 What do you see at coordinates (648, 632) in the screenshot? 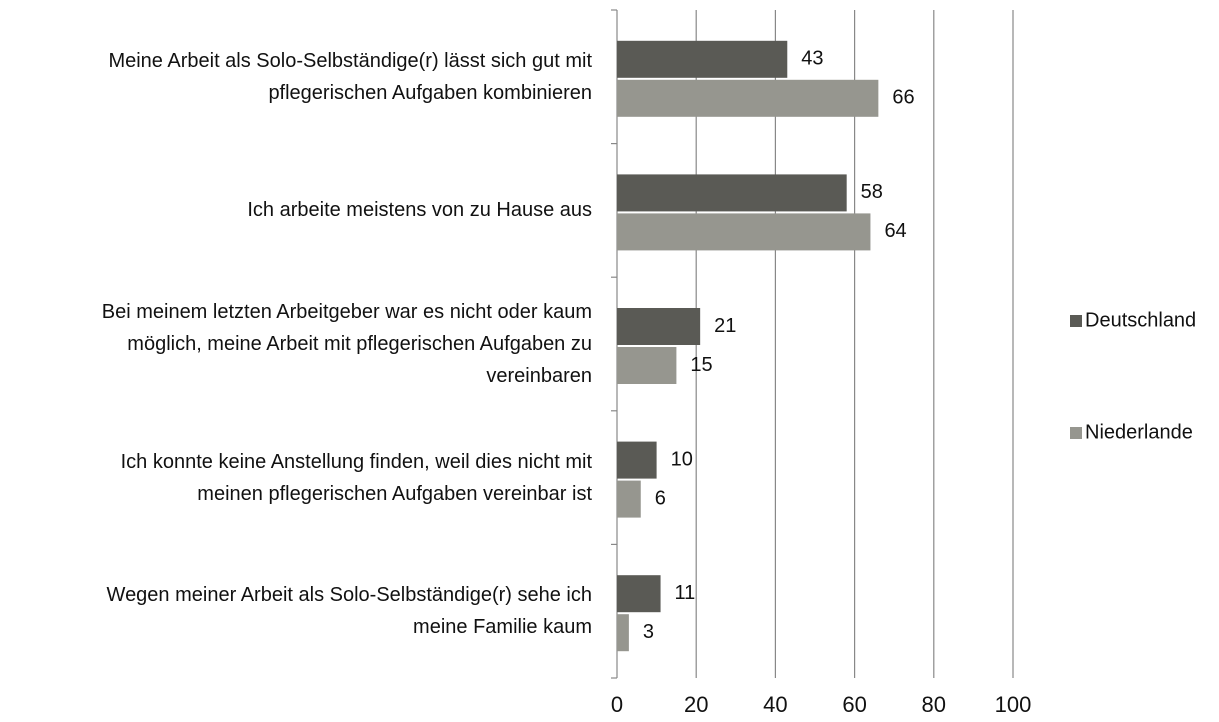
I see `data-label: 3` at bounding box center [648, 632].